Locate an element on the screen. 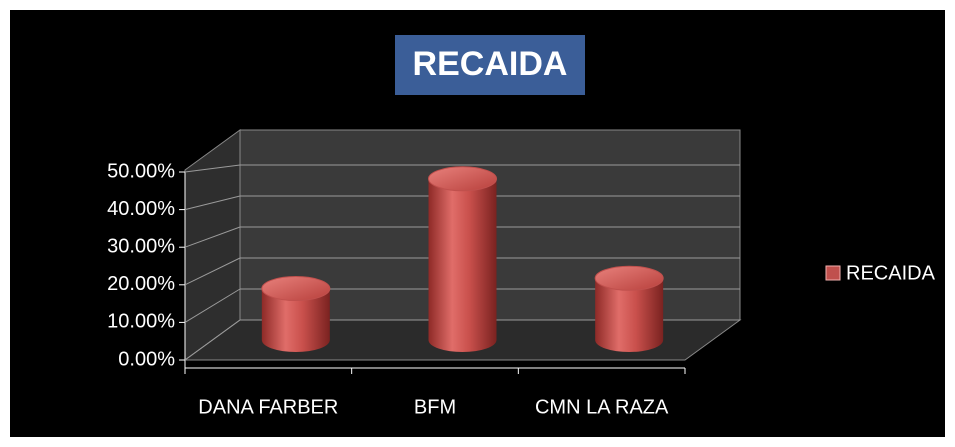 The image size is (955, 447). y-tick-label: 30.00% is located at coordinates (141, 246).